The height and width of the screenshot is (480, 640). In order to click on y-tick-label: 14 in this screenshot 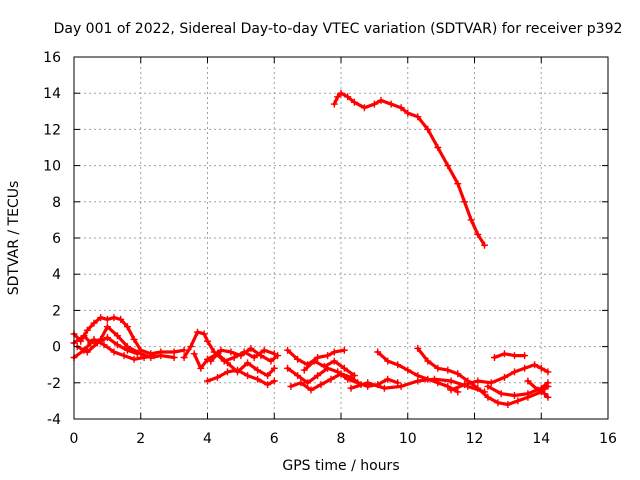, I will do `click(52, 94)`.